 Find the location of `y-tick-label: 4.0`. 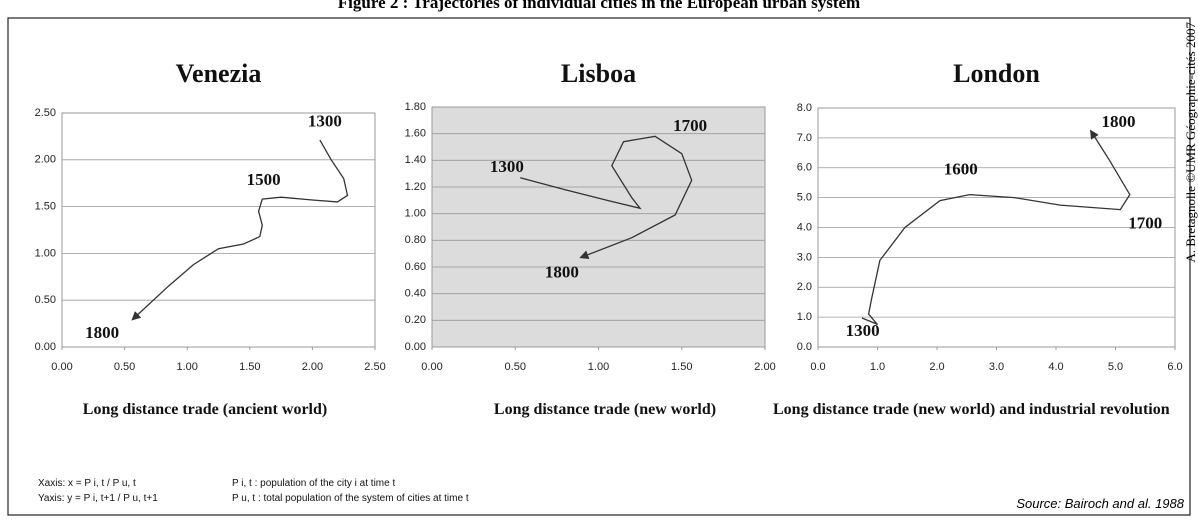

y-tick-label: 4.0 is located at coordinates (804, 227).